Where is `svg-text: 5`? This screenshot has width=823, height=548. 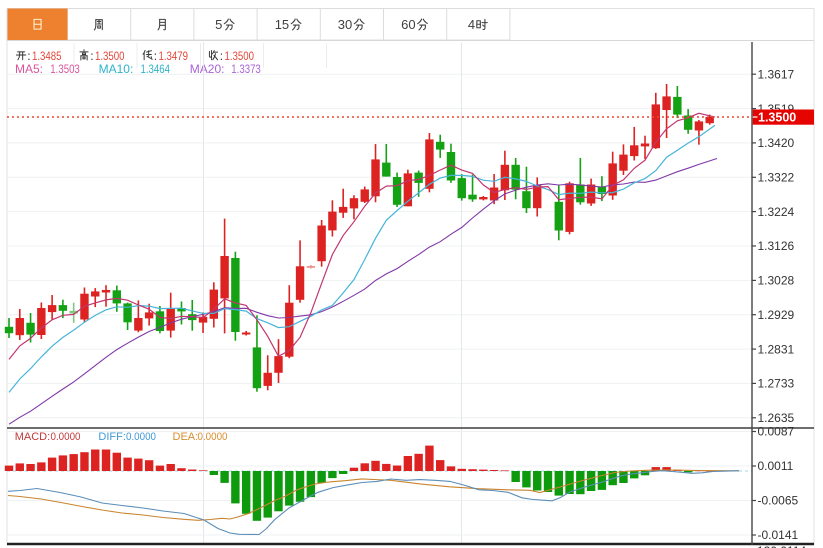
svg-text: 5 is located at coordinates (218, 24).